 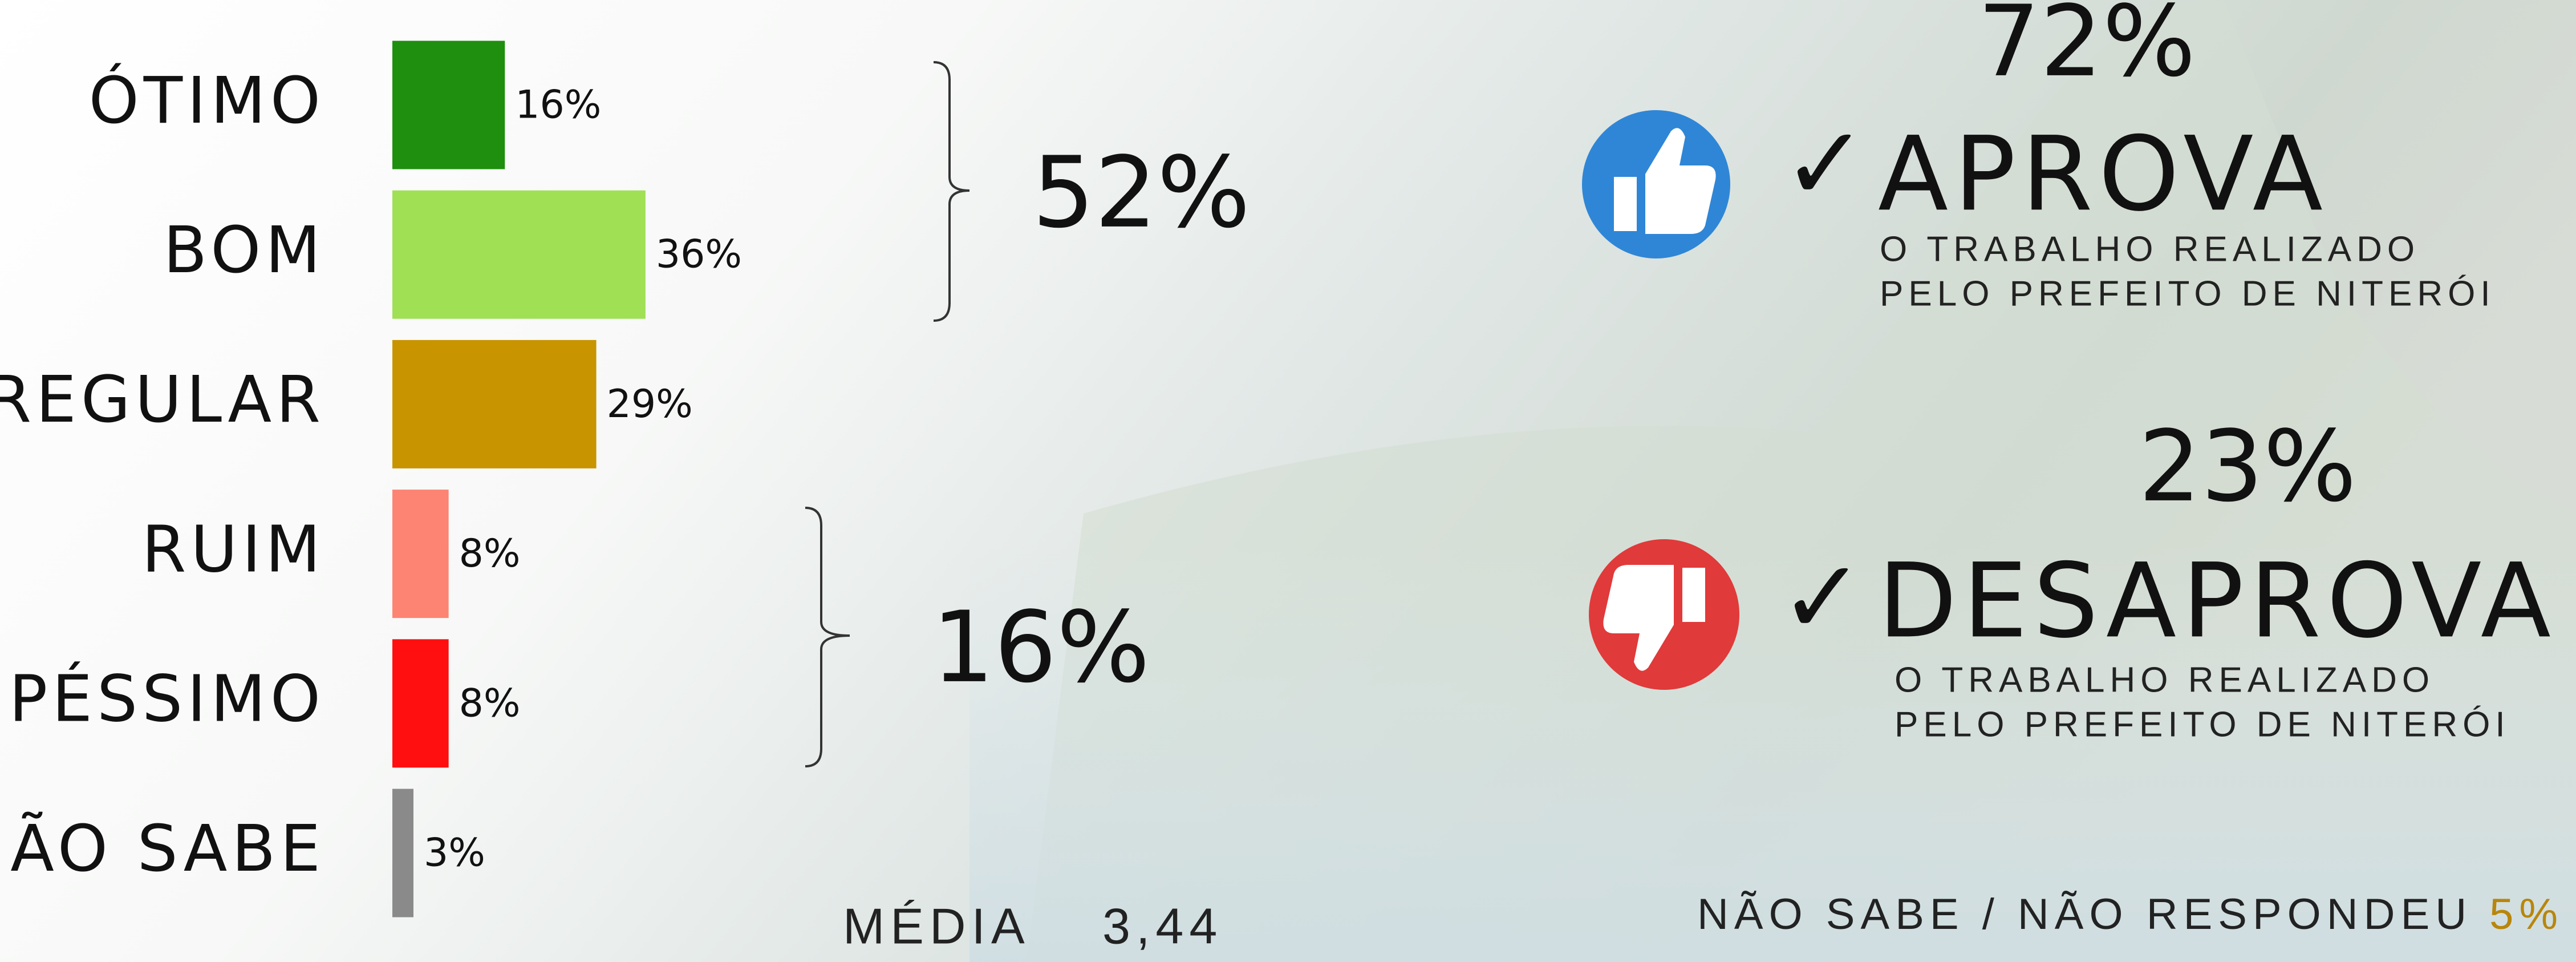 I want to click on disapprove-percent: 23%, so click(x=2247, y=467).